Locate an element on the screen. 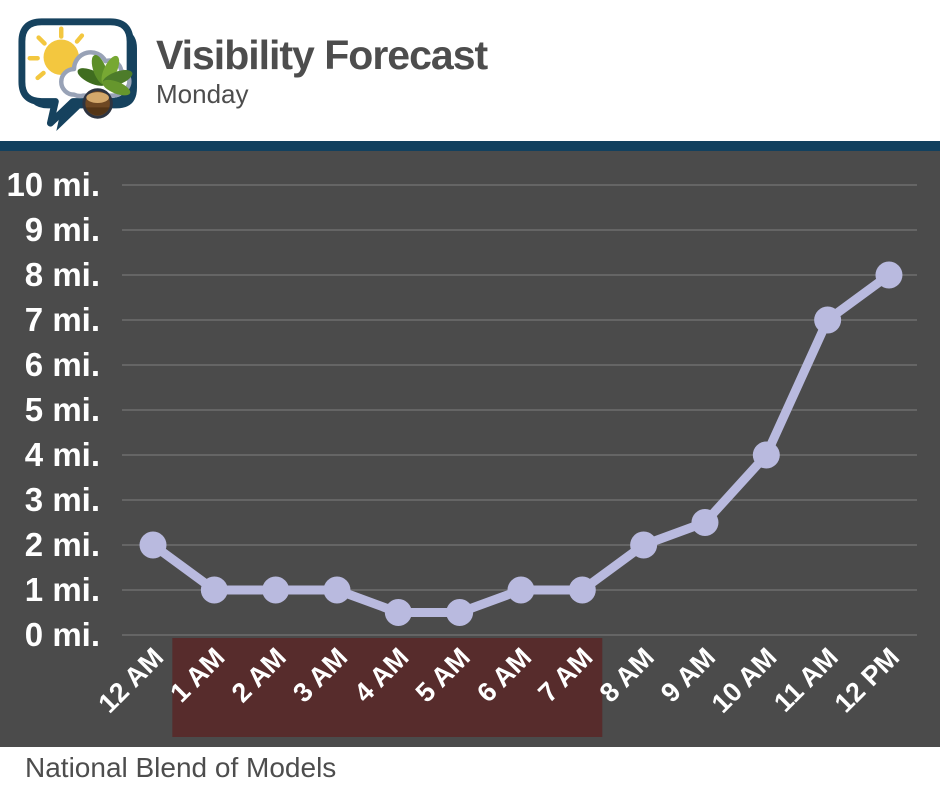 This screenshot has height=788, width=940. divider-bar is located at coordinates (470, 146).